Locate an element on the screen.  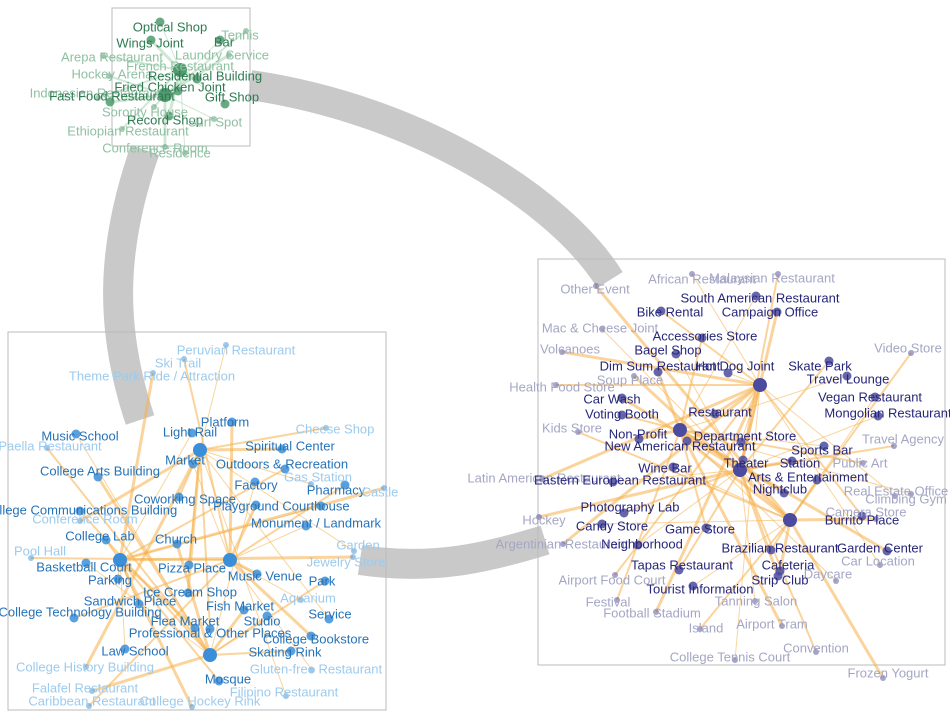
node-label: Public Art is located at coordinates (860, 462).